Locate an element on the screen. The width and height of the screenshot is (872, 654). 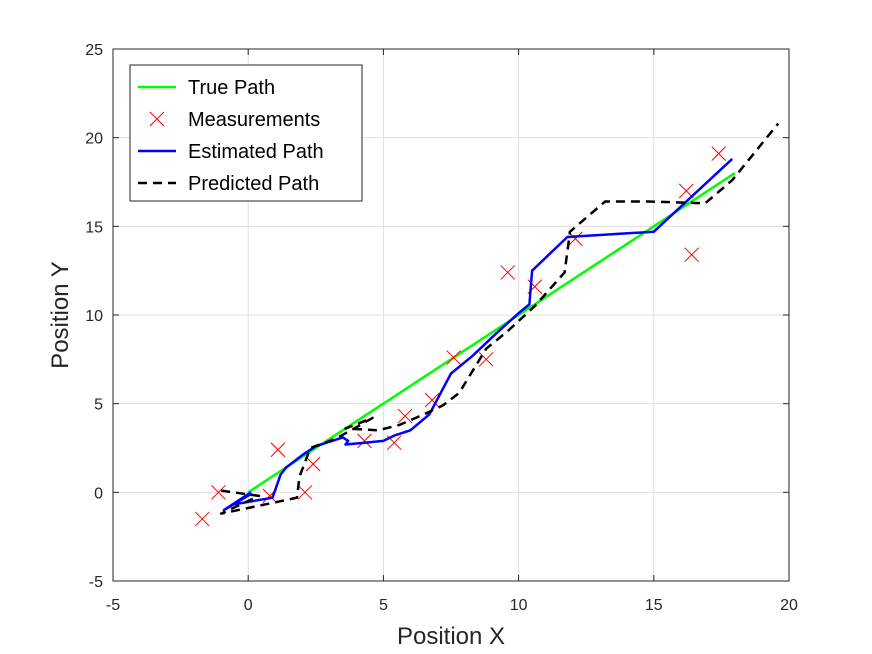
legend-label: True Path is located at coordinates (231, 88).